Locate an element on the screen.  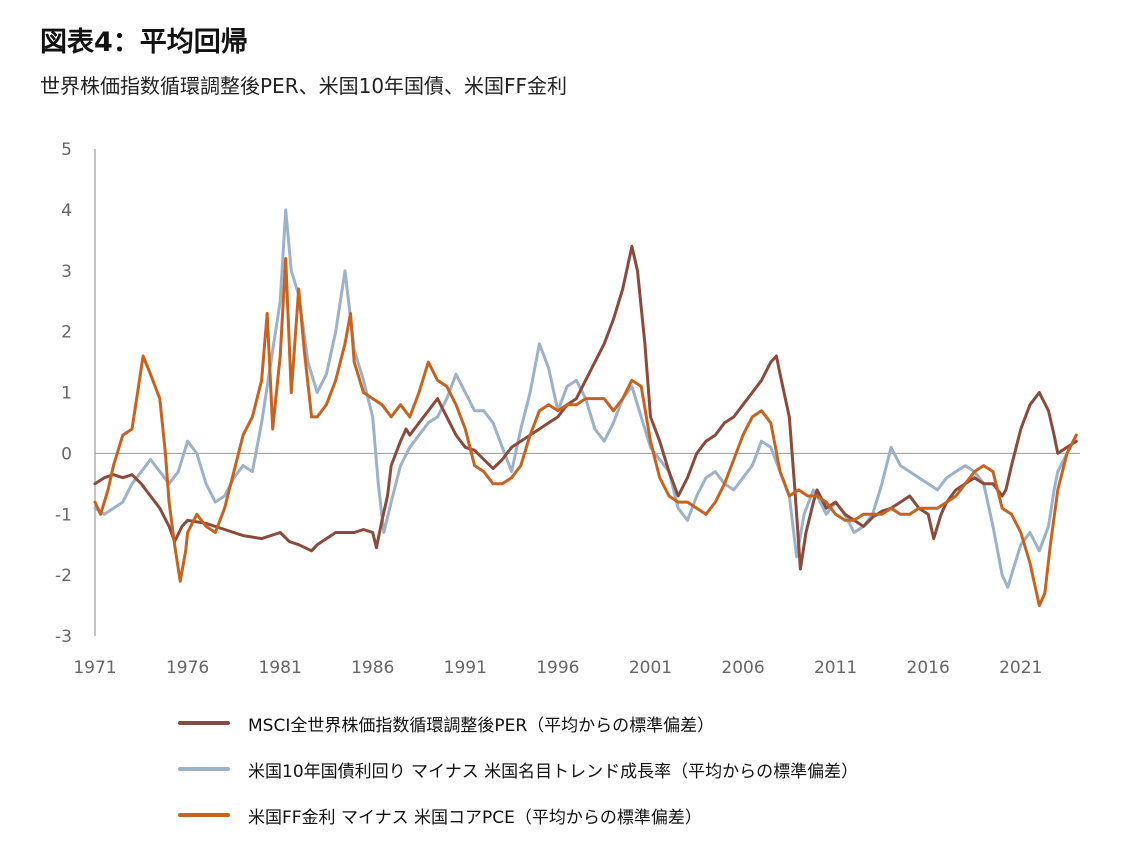
y-tick-label: 0 is located at coordinates (66, 454).